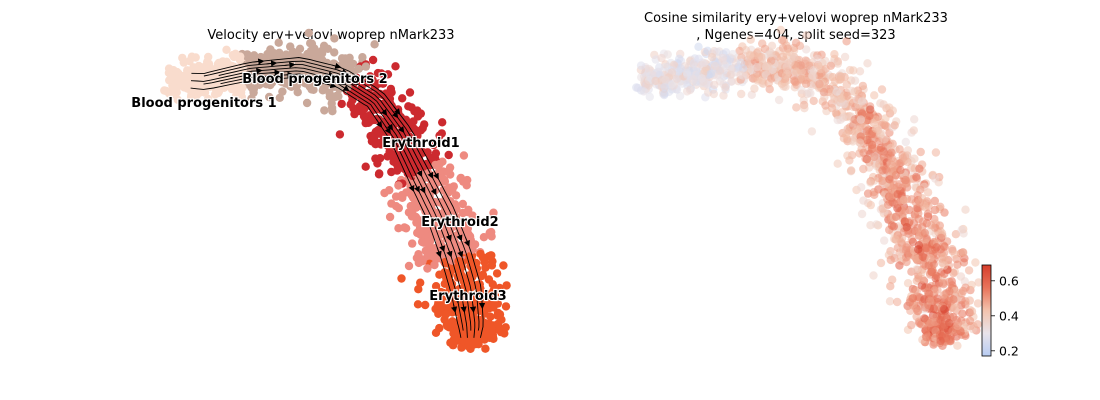 The height and width of the screenshot is (400, 1100). Describe the element at coordinates (314, 79) in the screenshot. I see `cluster-label-blood-progenitors-2: Blood progenitors 2` at that location.